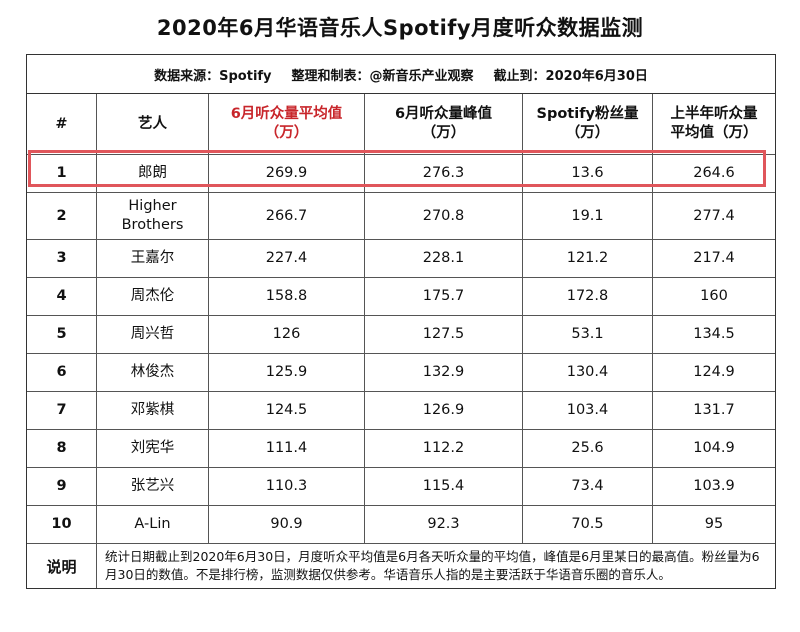  I want to click on cell-june-peak: 127.5, so click(444, 334).